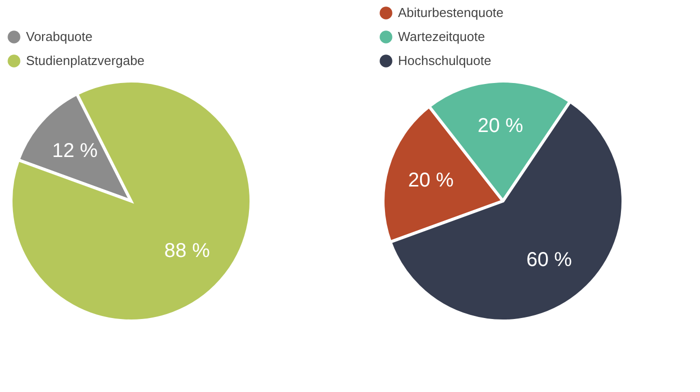  I want to click on legend-label: Abiturbestenquote, so click(451, 12).